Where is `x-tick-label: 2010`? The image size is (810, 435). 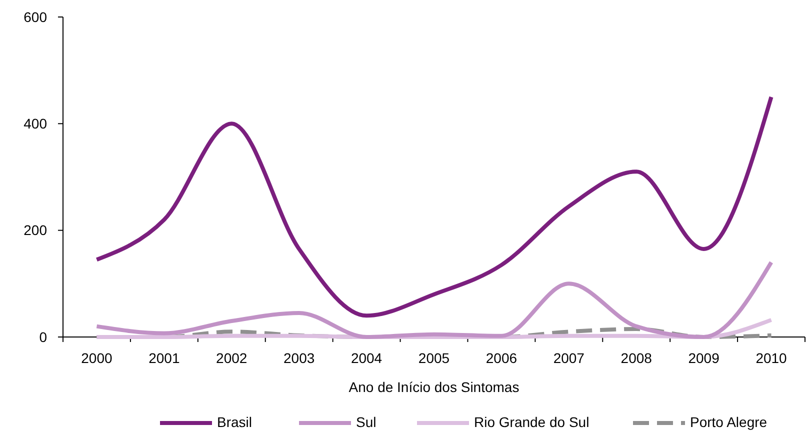 x-tick-label: 2010 is located at coordinates (772, 358).